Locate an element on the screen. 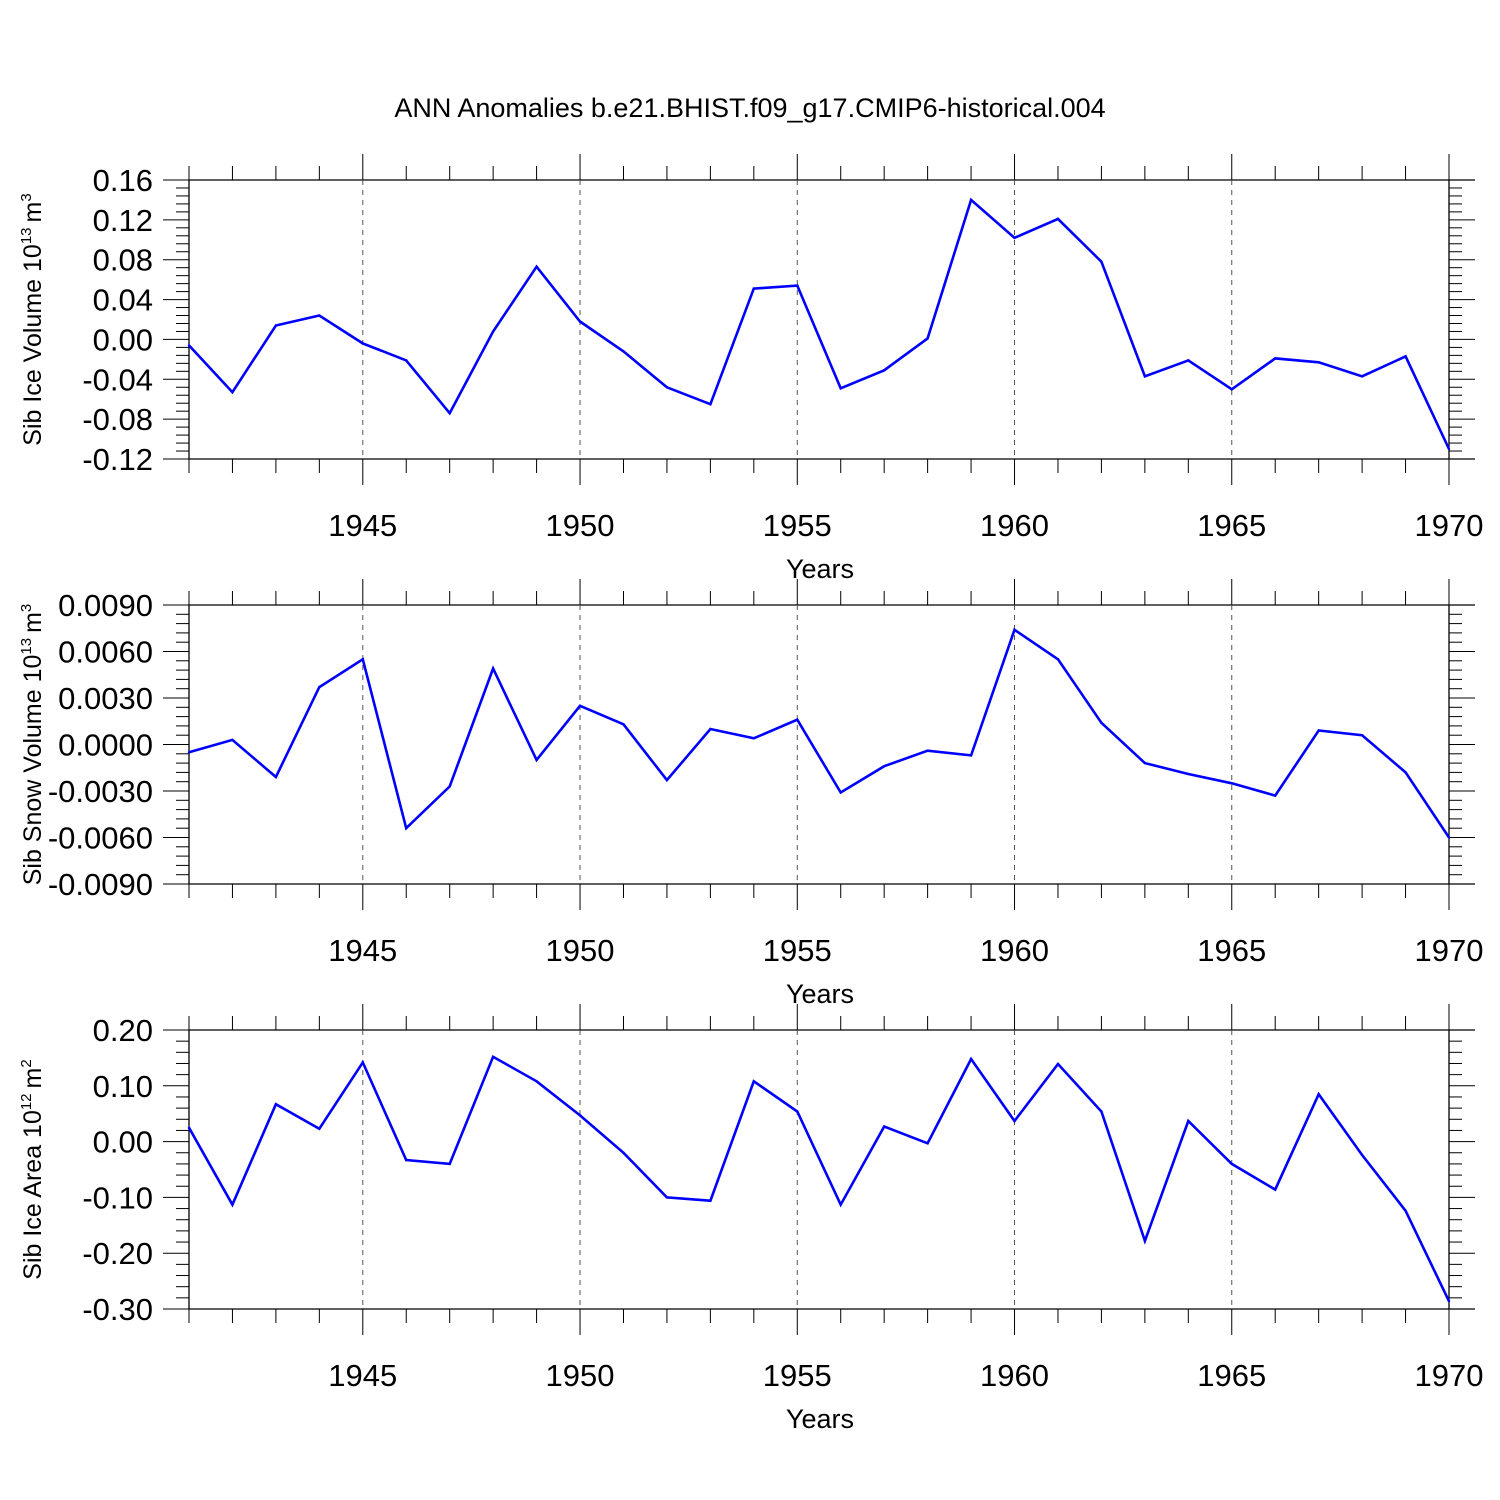 The width and height of the screenshot is (1500, 1500). y-tick-label: 0.10 is located at coordinates (123, 1086).